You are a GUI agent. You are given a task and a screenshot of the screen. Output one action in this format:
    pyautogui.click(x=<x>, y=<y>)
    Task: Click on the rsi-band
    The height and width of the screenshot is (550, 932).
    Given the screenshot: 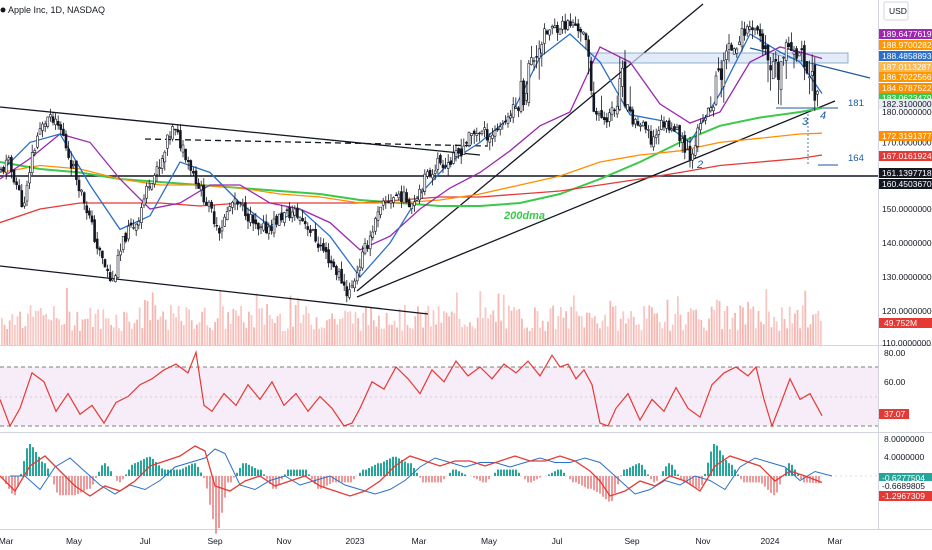 What is the action you would take?
    pyautogui.click(x=439, y=396)
    